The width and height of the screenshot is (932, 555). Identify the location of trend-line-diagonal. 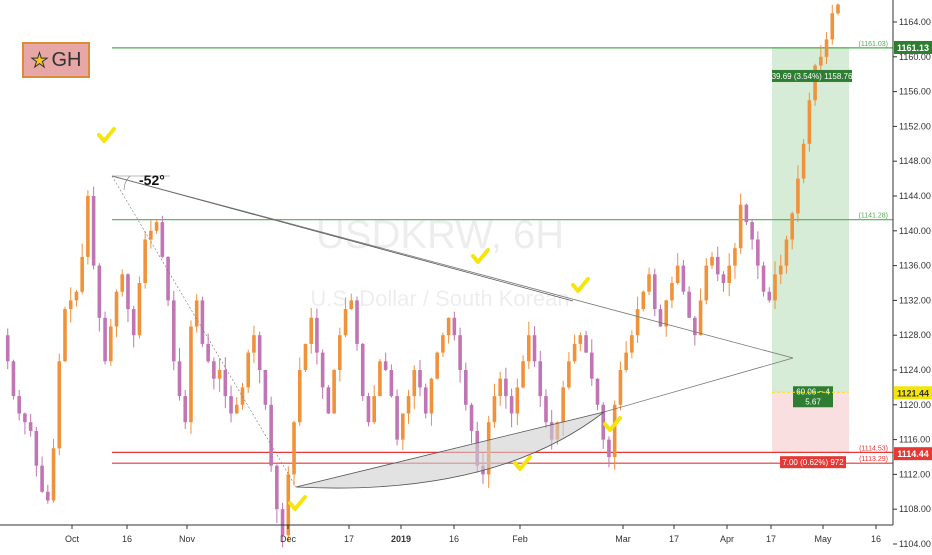
(204, 331).